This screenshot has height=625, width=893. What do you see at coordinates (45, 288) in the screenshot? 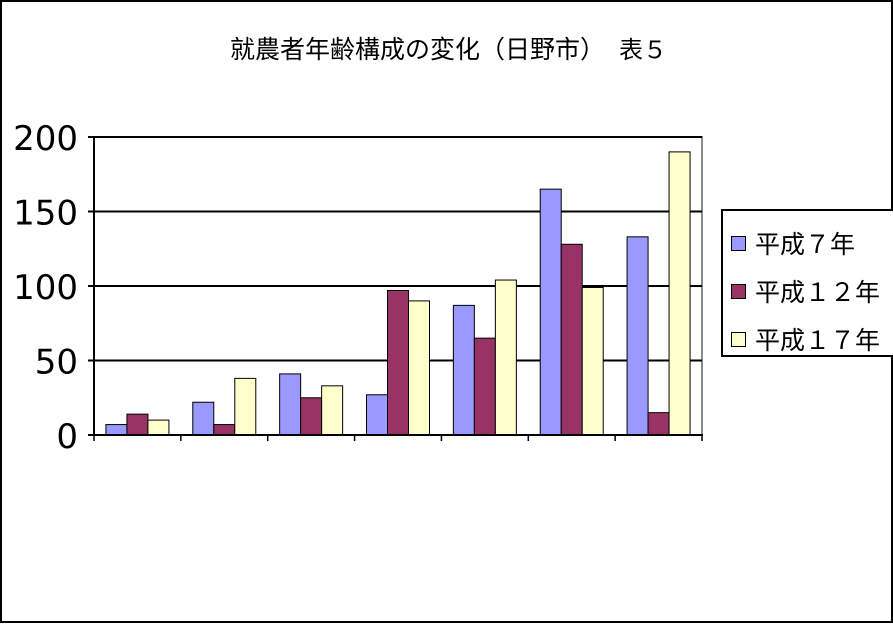
I see `y-tick-label-2: 100` at bounding box center [45, 288].